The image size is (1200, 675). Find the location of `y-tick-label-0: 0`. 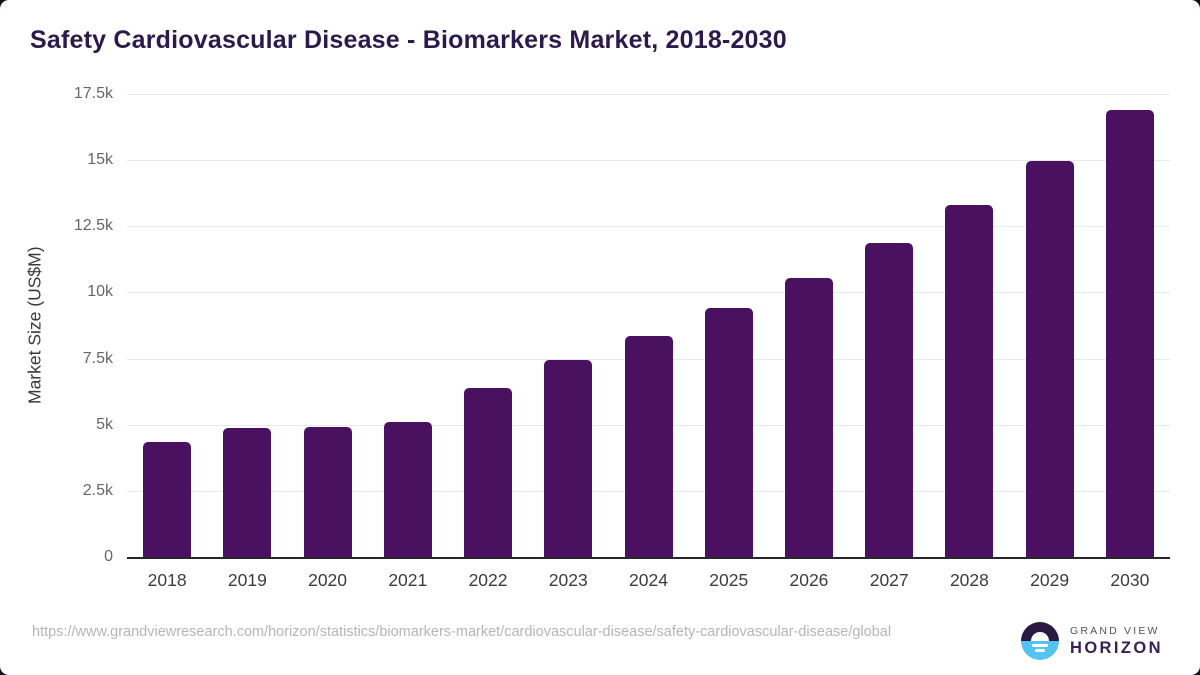

y-tick-label-0: 0 is located at coordinates (108, 556).